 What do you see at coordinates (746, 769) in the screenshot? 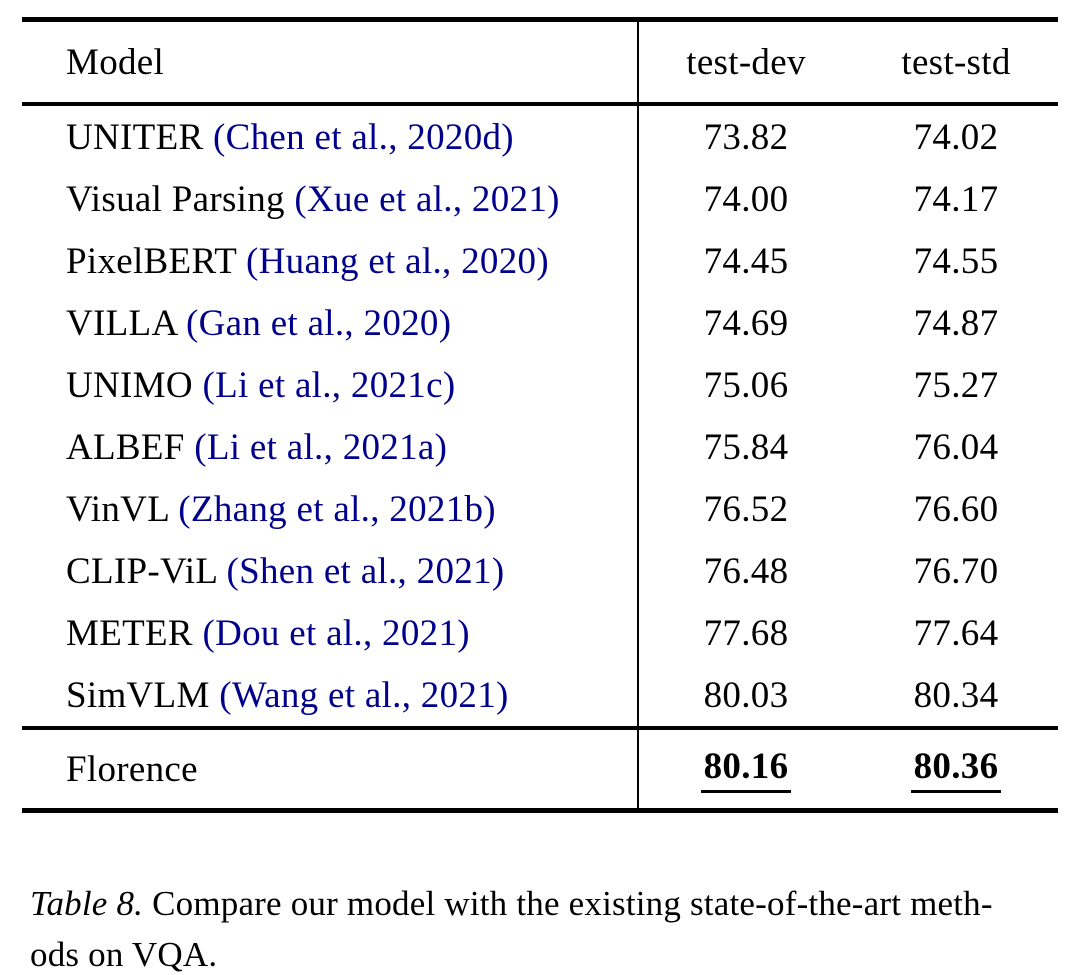
I see `test-dev-value-best: 80.16` at bounding box center [746, 769].